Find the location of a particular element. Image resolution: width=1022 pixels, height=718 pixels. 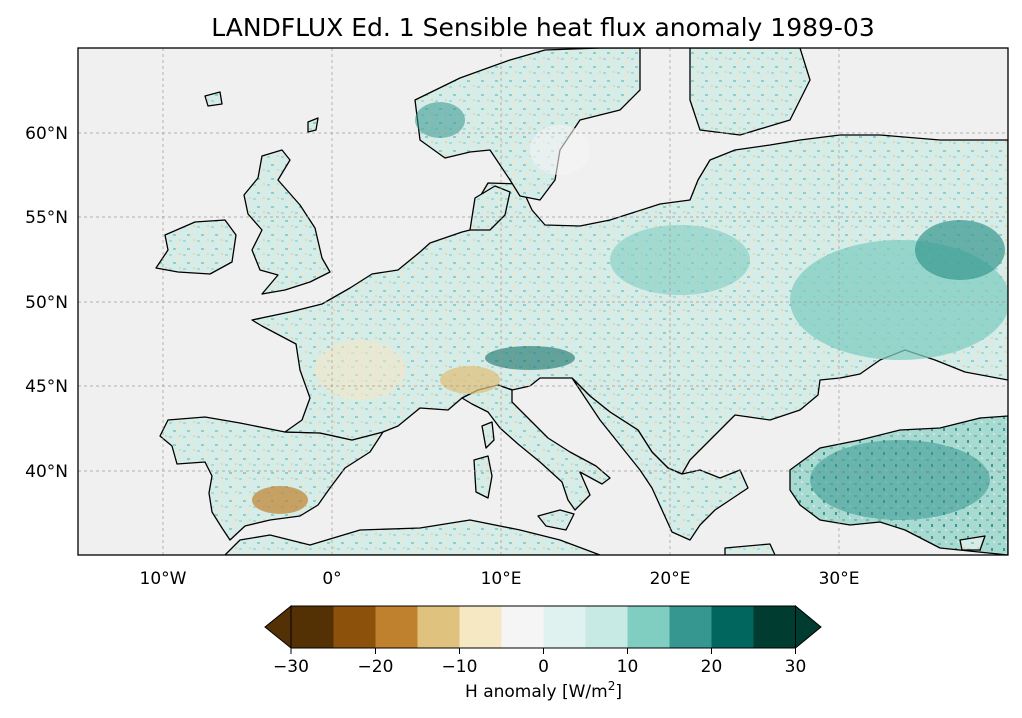

land-denmark is located at coordinates (490, 208).